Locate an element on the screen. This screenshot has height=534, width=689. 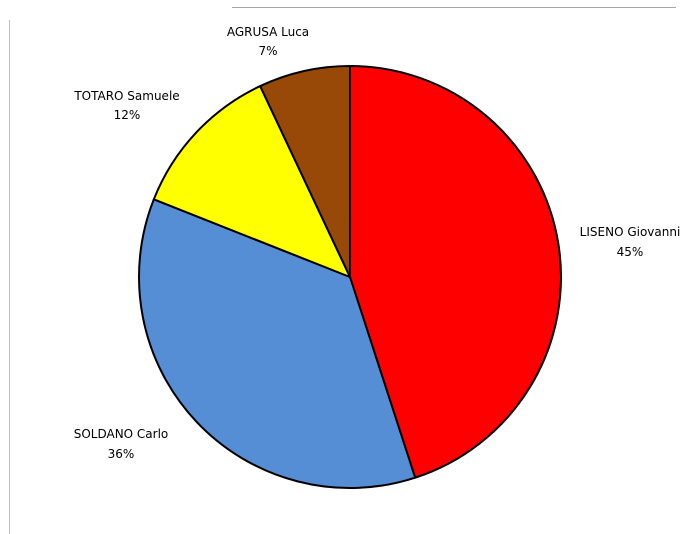
slice-label-liseno: LISENO Giovanni 45% is located at coordinates (630, 242).